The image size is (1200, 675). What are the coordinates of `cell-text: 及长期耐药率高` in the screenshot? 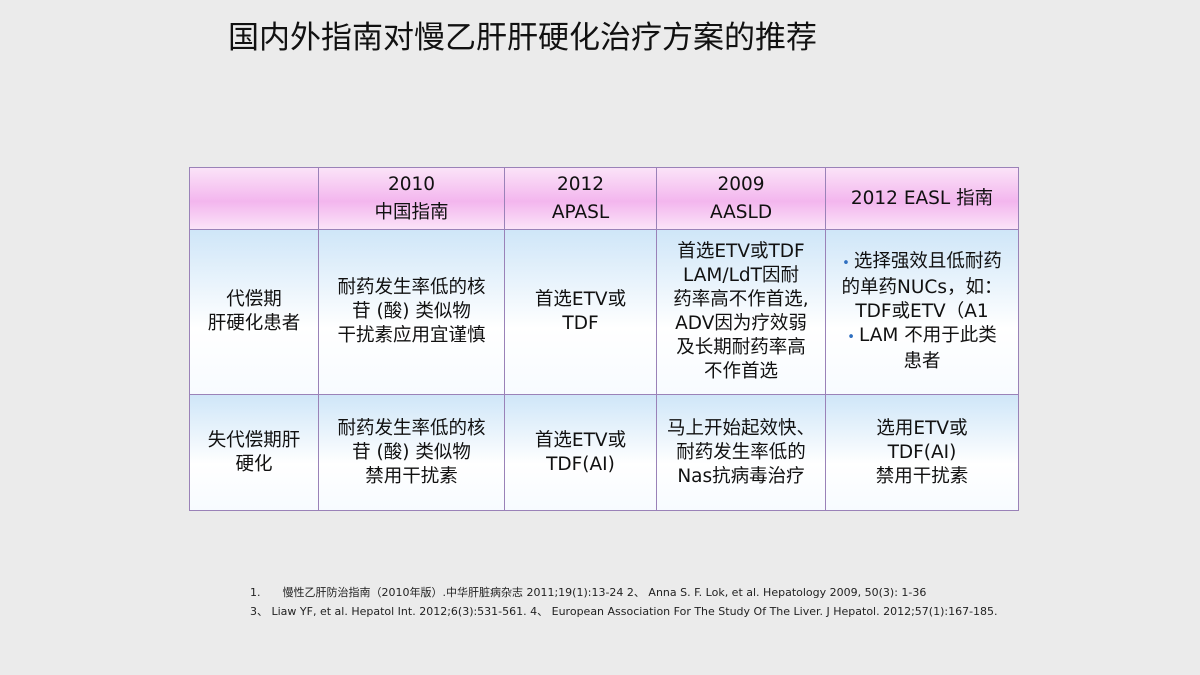 It's located at (741, 347).